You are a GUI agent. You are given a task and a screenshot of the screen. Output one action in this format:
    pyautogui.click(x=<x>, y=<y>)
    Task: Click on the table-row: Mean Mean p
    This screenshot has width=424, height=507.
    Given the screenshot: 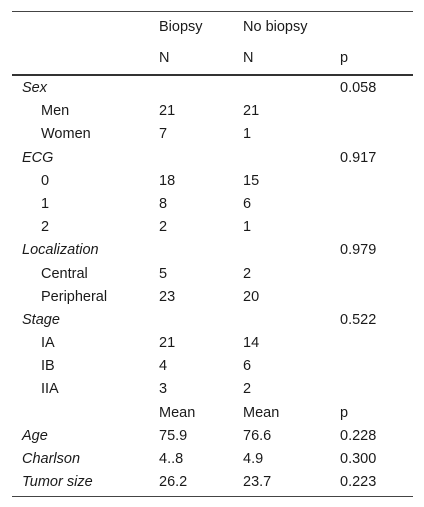 What is the action you would take?
    pyautogui.click(x=212, y=413)
    